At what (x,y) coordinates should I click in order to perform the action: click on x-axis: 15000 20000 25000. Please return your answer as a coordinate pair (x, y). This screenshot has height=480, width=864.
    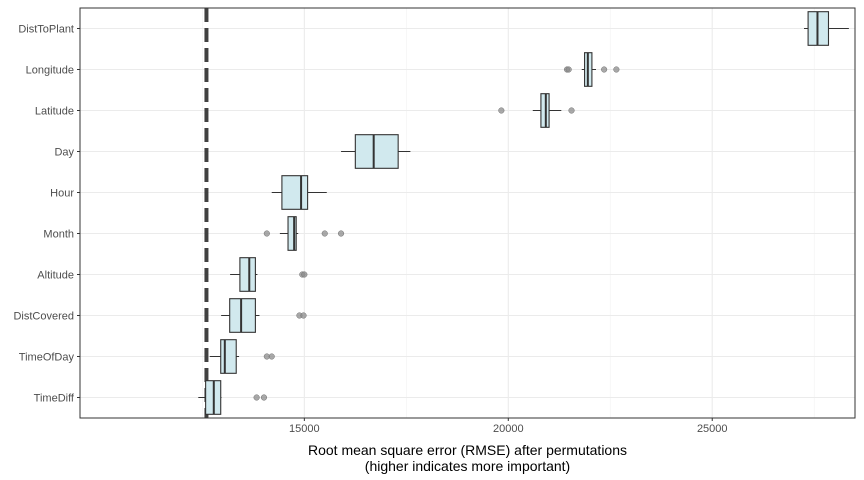
    Looking at the image, I should click on (508, 426).